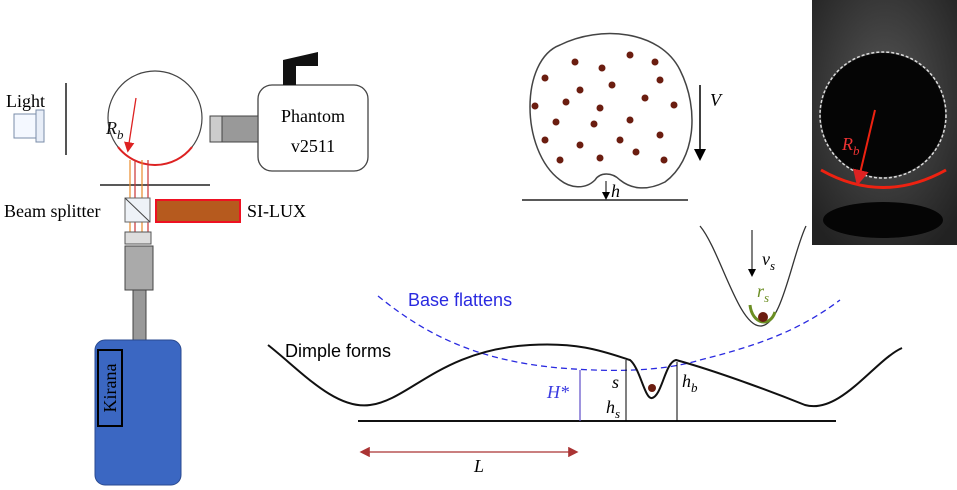  What do you see at coordinates (478, 466) in the screenshot?
I see `length-label: L` at bounding box center [478, 466].